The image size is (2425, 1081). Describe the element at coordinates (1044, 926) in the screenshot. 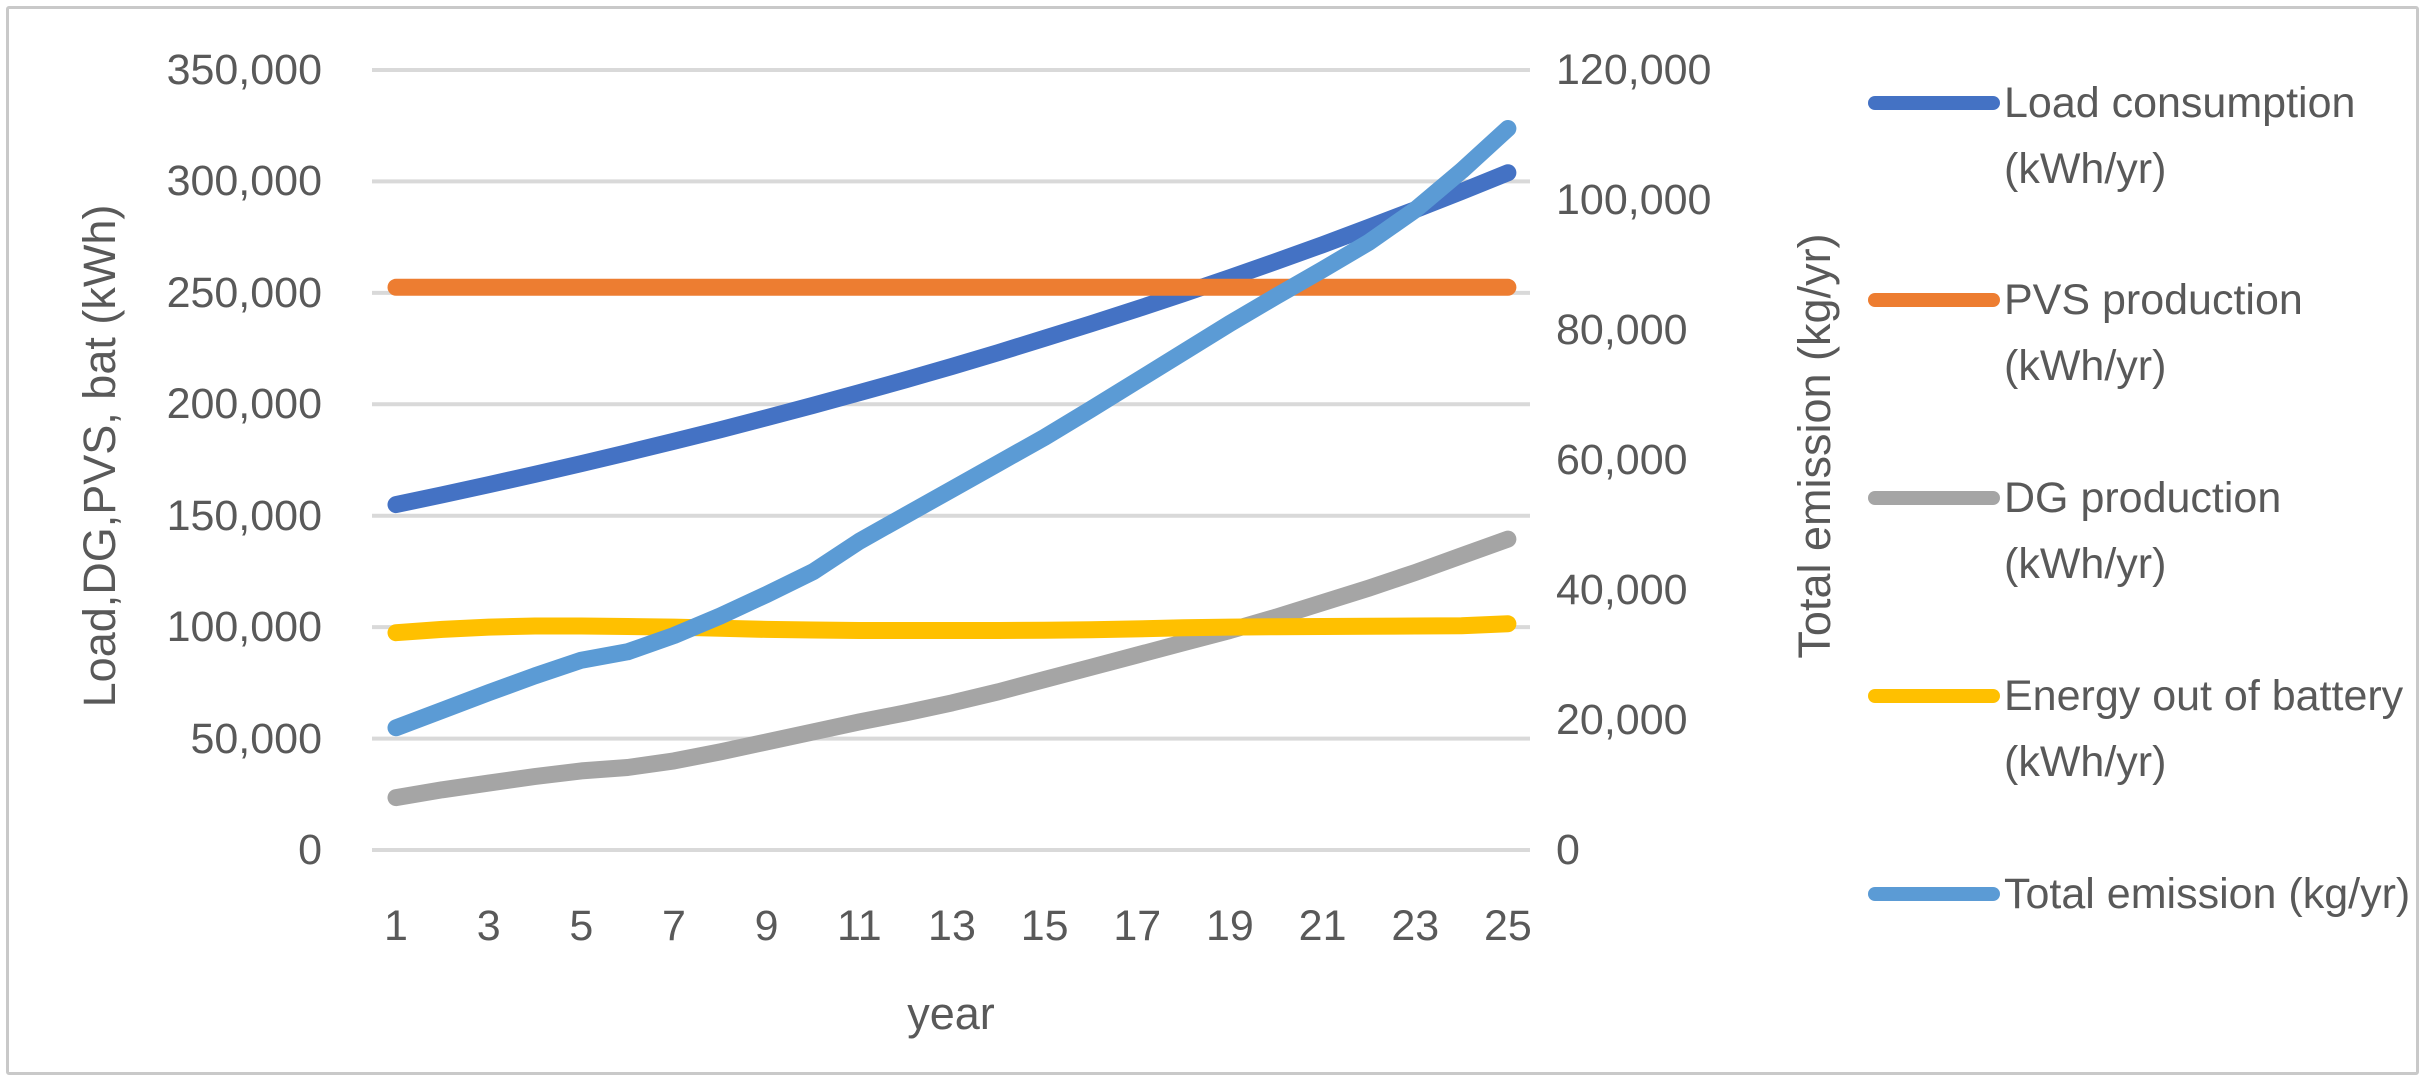

I see `x-axis-tick: 15` at that location.